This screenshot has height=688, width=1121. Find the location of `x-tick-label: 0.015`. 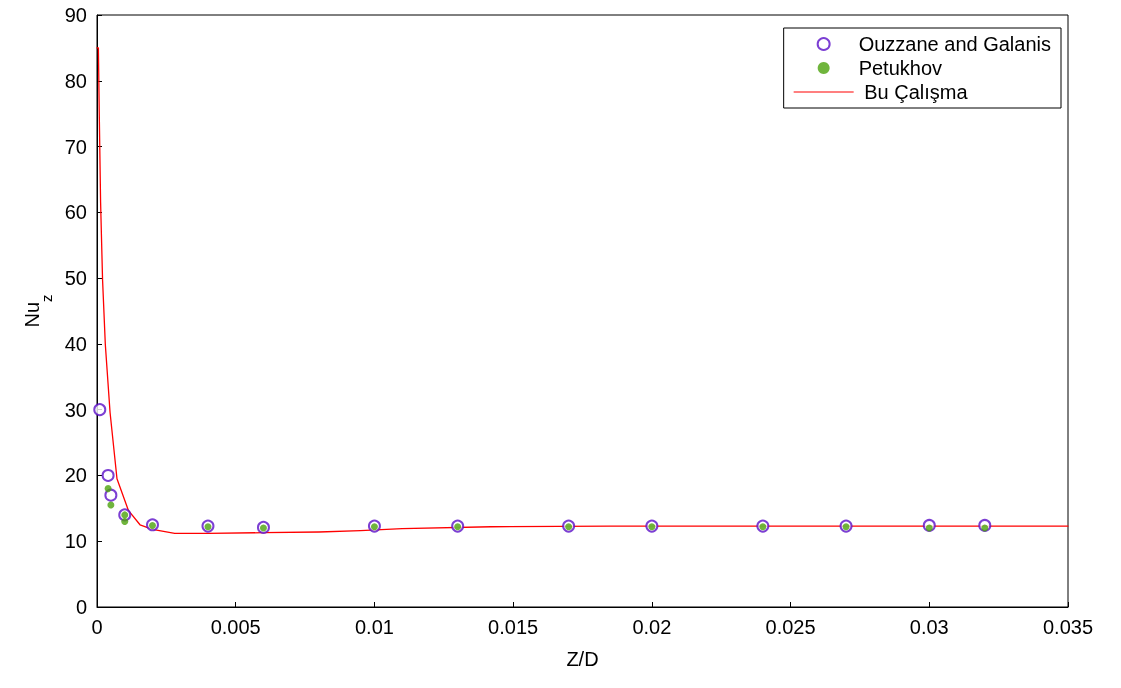

x-tick-label: 0.015 is located at coordinates (513, 627).